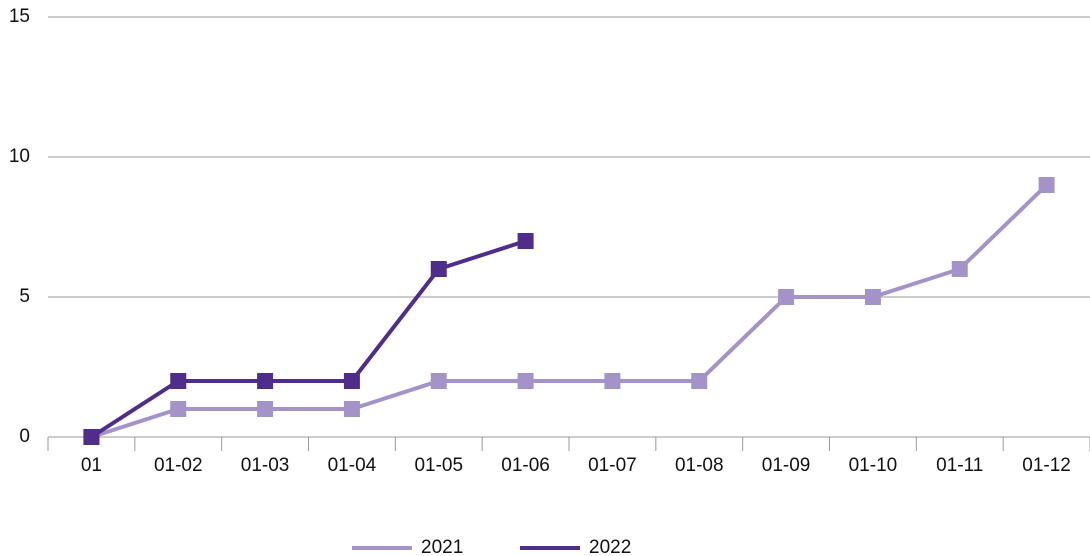 Image resolution: width=1090 pixels, height=556 pixels. What do you see at coordinates (525, 465) in the screenshot?
I see `x-tick-label: 01-06` at bounding box center [525, 465].